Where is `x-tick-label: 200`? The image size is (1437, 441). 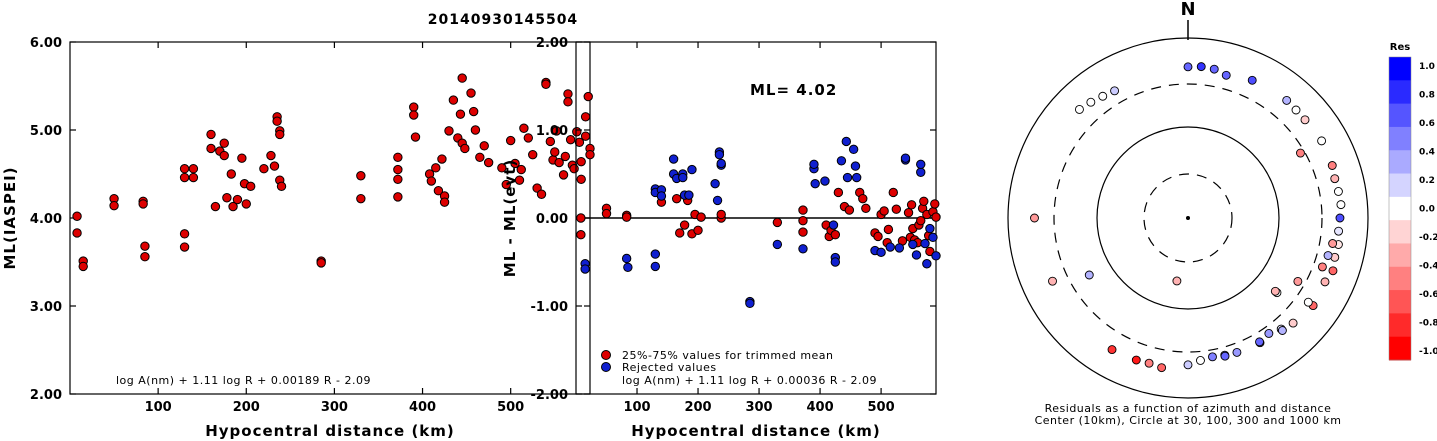 x-tick-label: 200 is located at coordinates (697, 407).